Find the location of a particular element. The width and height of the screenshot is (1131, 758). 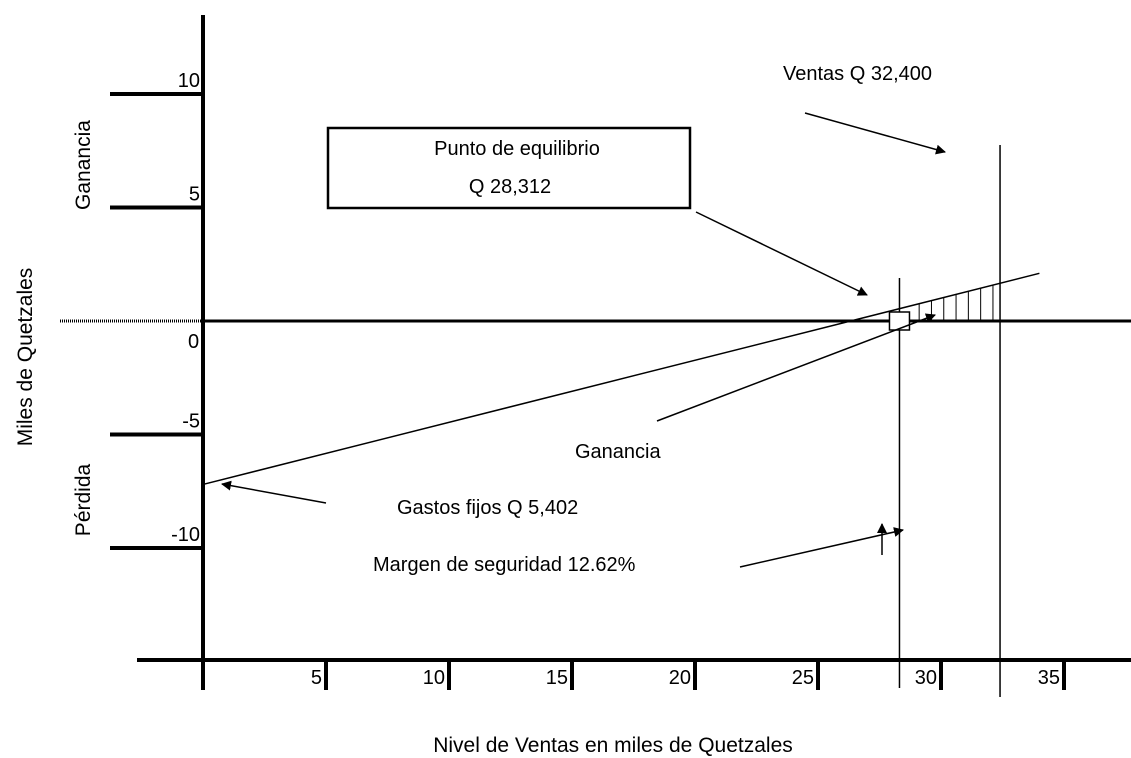

y-tick-label: 10 is located at coordinates (189, 81).